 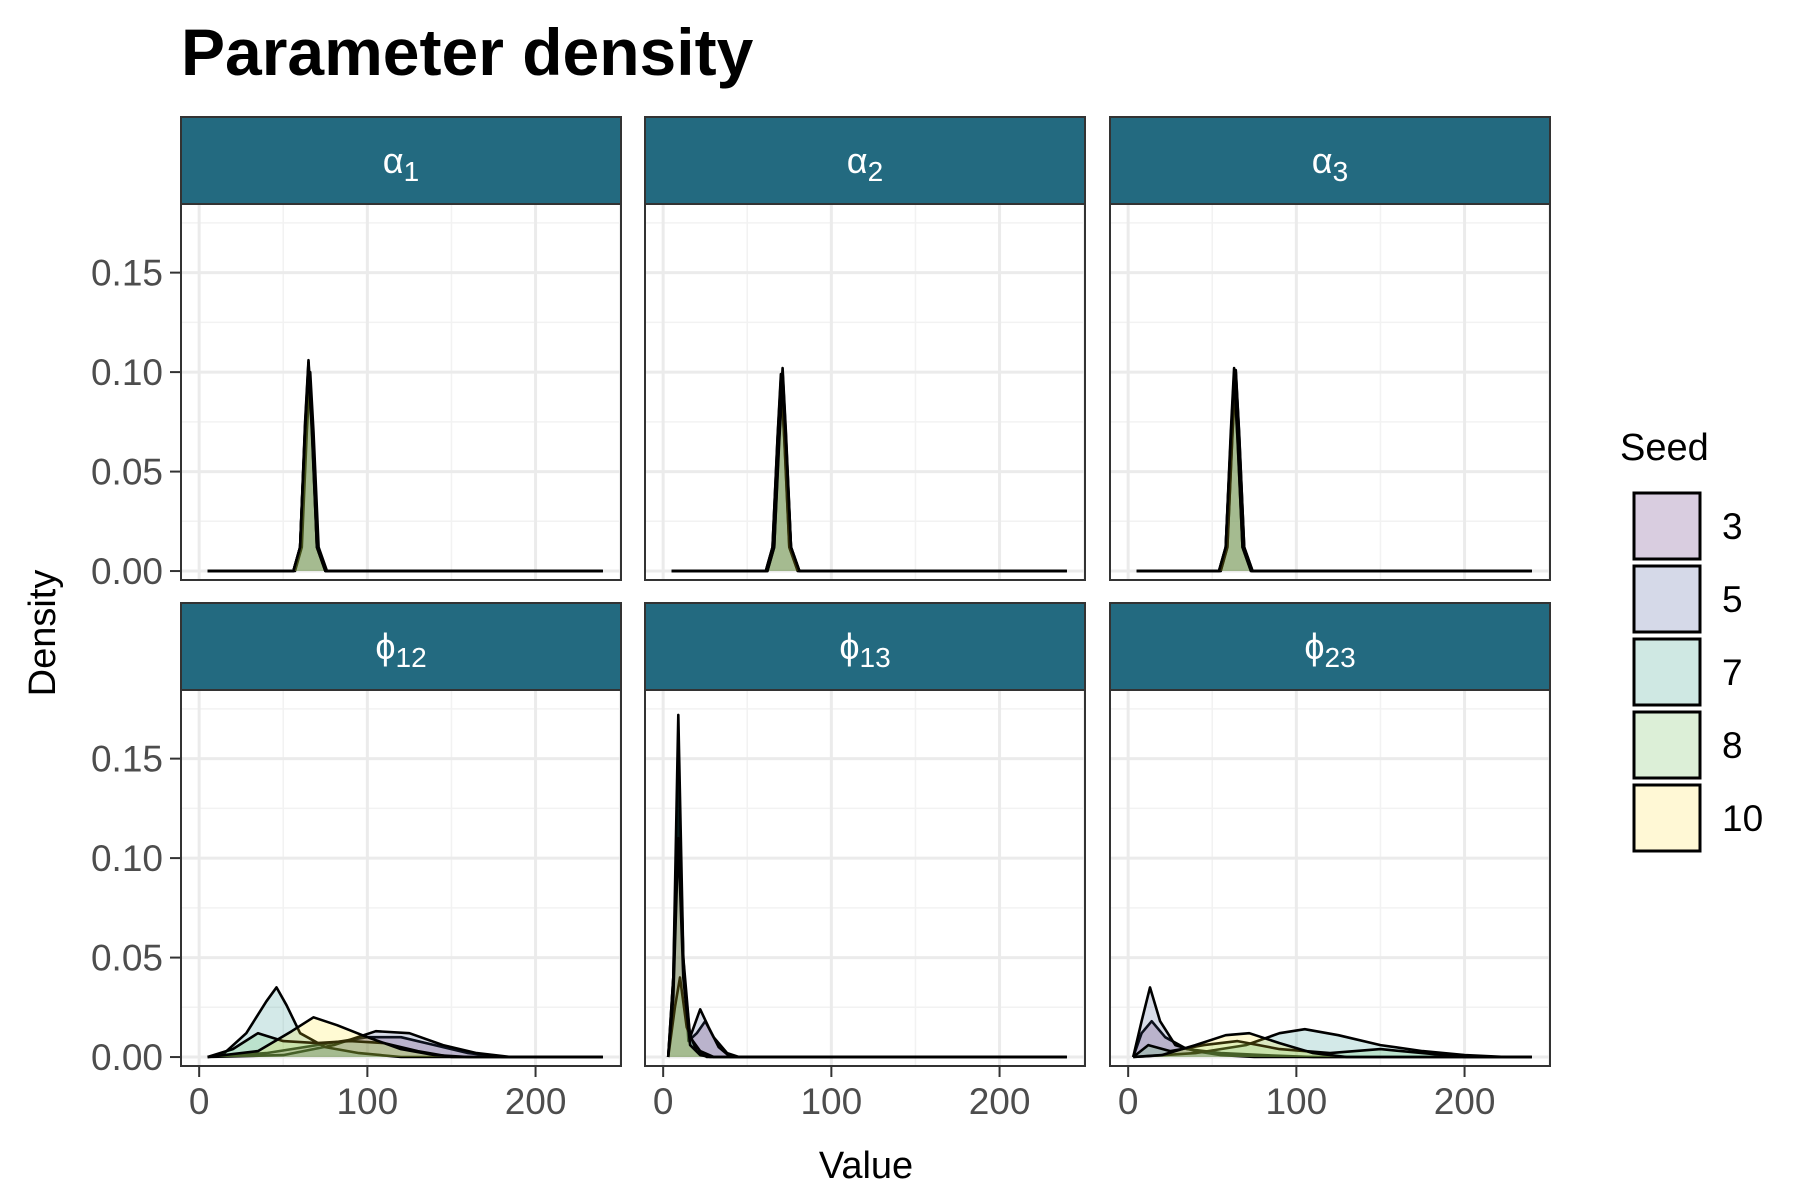 I want to click on x-axis-label: Value, so click(x=866, y=1166).